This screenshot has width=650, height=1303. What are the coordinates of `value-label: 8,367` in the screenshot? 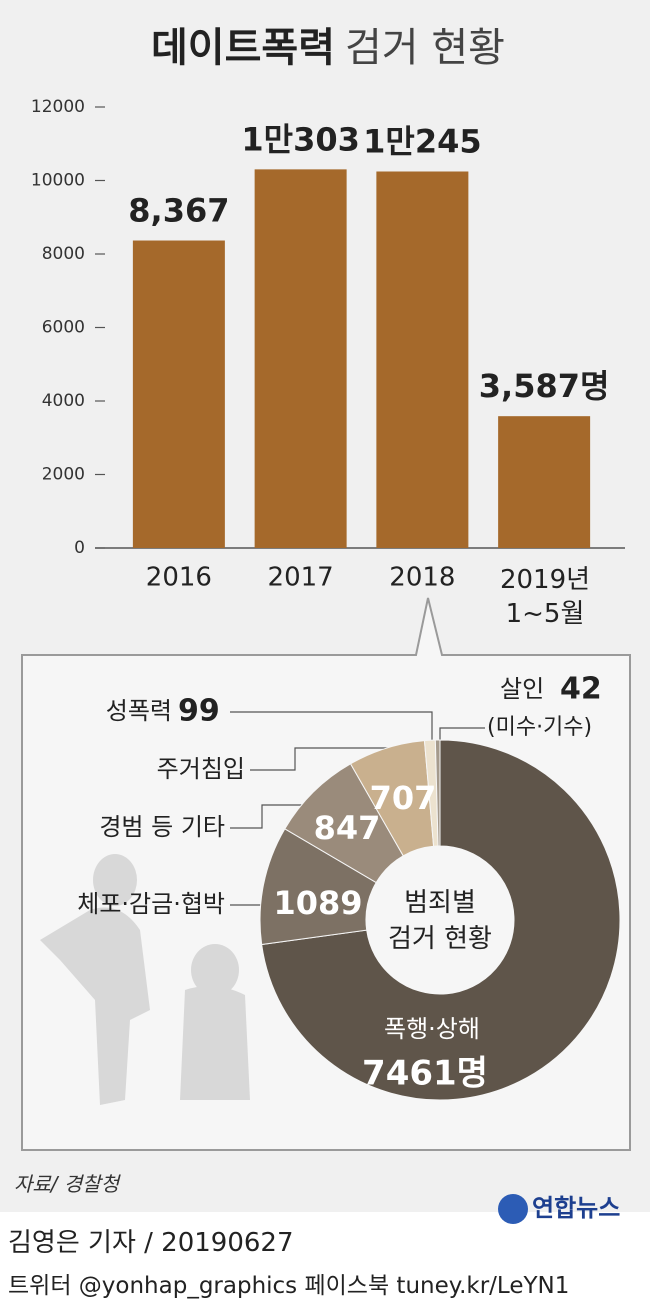 It's located at (178, 211).